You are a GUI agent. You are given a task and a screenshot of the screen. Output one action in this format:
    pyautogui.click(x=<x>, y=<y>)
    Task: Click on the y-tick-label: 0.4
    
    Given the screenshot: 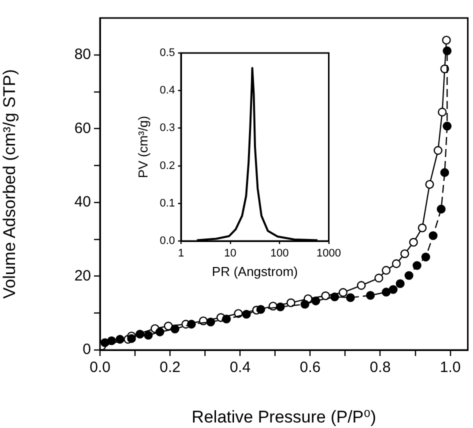 What is the action you would take?
    pyautogui.click(x=167, y=90)
    